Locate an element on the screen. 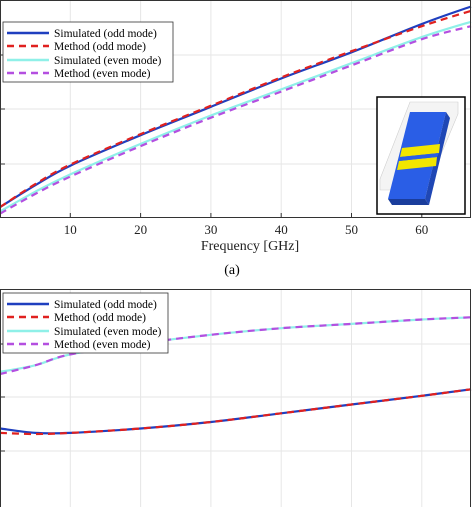 This screenshot has width=474, height=507. x-tick-label: 60 is located at coordinates (421, 229).